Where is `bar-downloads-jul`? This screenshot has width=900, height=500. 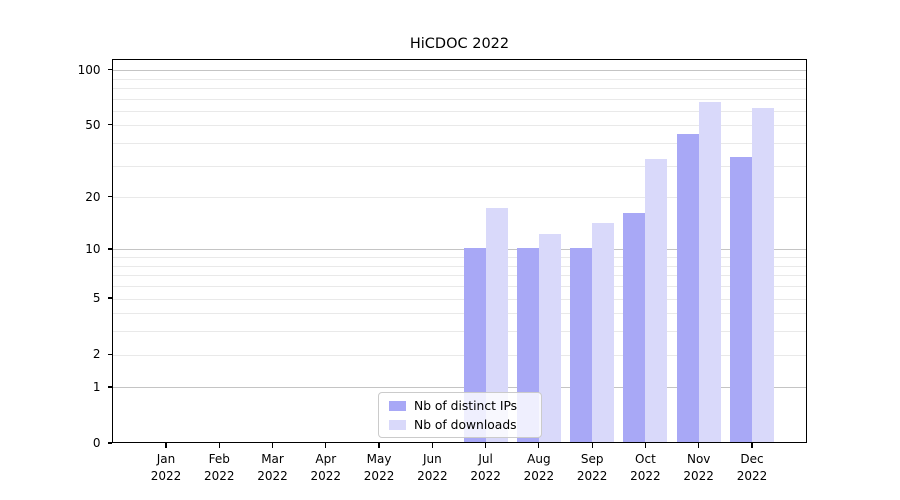 bar-downloads-jul is located at coordinates (496, 325).